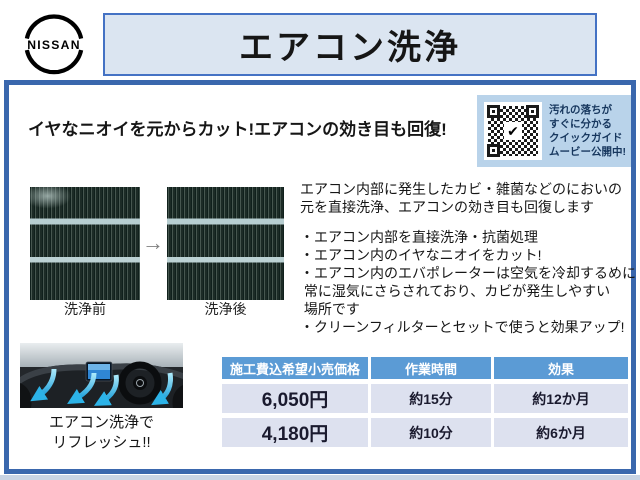 This screenshot has height=480, width=640. Describe the element at coordinates (295, 432) in the screenshot. I see `table-cell-price: 4,180円` at that location.